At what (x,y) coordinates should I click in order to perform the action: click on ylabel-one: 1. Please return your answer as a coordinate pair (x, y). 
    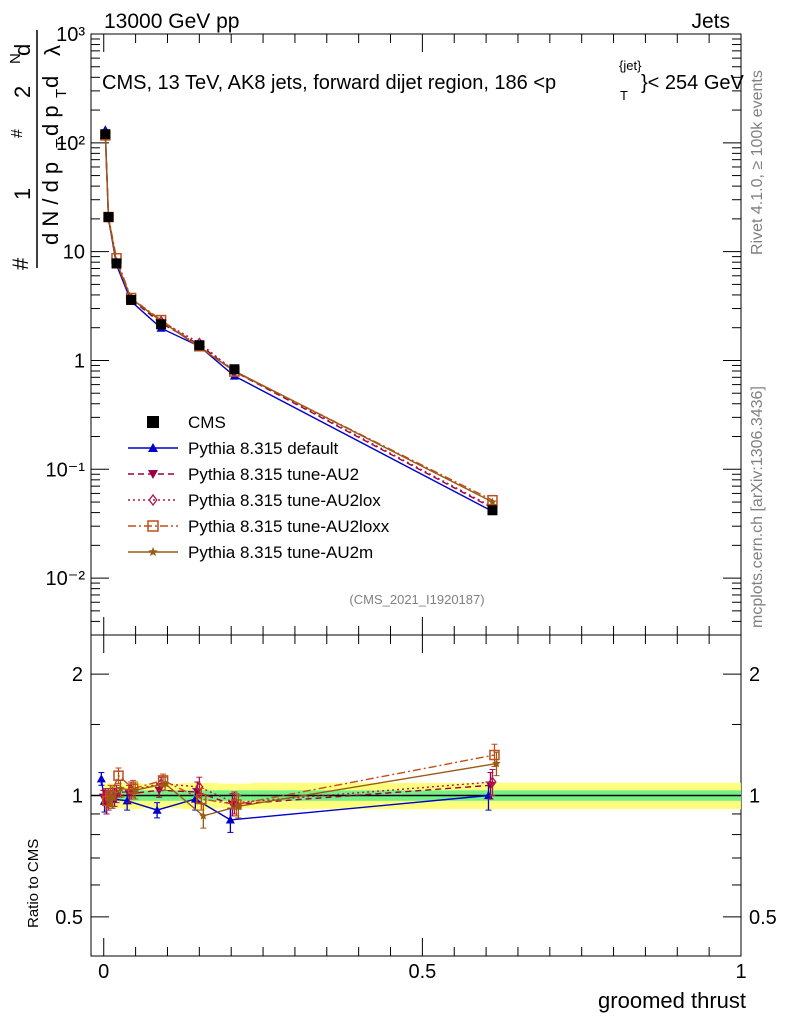
    Looking at the image, I should click on (22, 194).